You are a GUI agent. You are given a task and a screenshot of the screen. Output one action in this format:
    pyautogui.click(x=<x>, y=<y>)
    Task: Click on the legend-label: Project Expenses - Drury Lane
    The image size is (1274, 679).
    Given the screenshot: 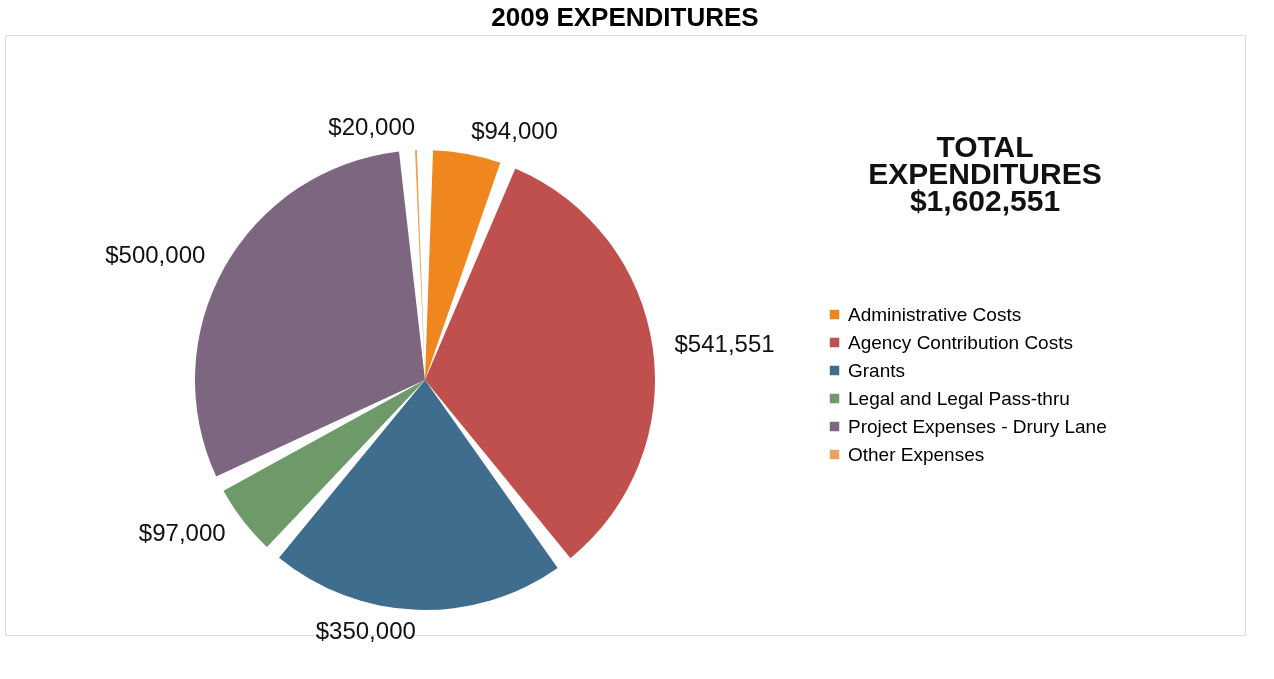 What is the action you would take?
    pyautogui.click(x=977, y=426)
    